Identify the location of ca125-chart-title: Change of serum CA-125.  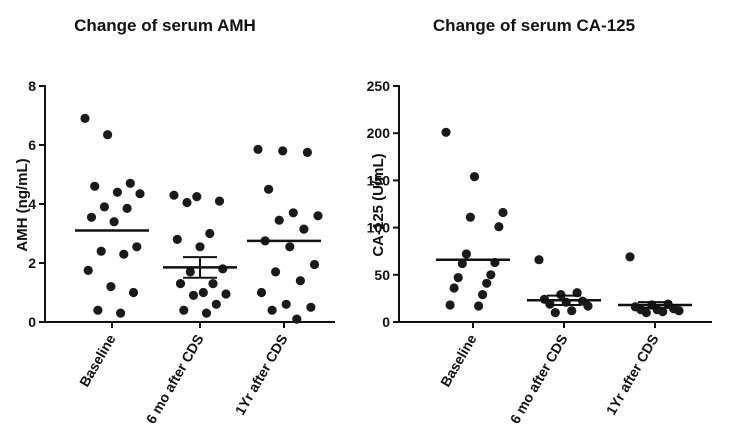
(534, 25).